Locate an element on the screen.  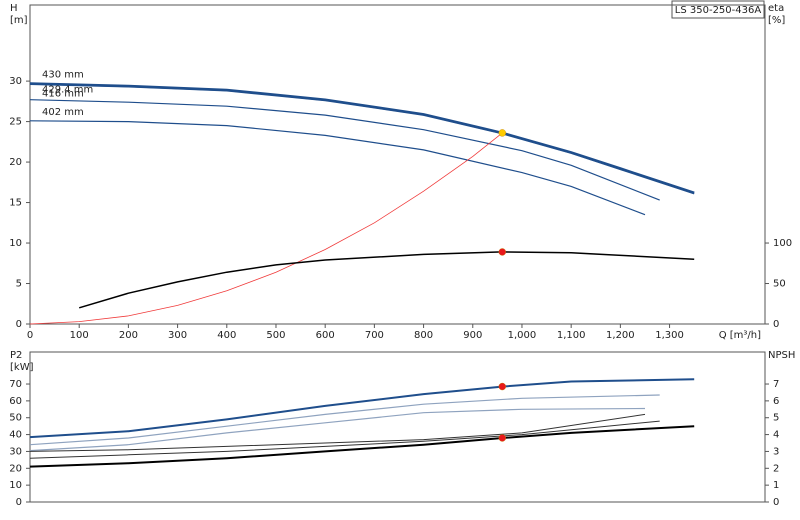
x-tick-label: 500 is located at coordinates (275, 335).